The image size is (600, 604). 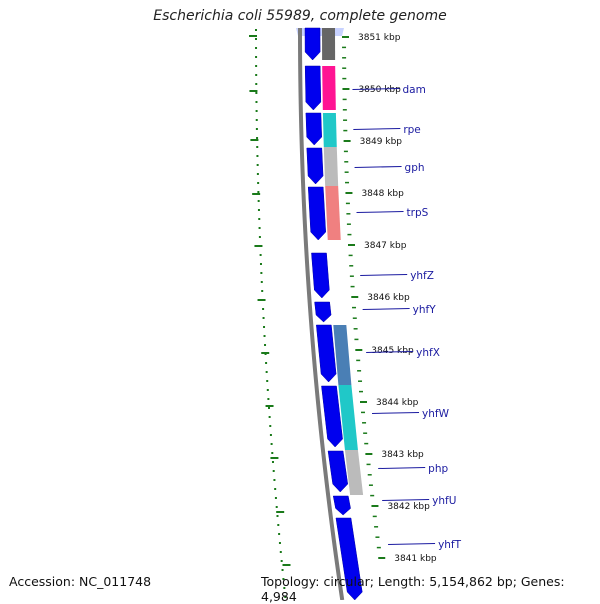 I want to click on gene-label: yhfW, so click(x=436, y=414).